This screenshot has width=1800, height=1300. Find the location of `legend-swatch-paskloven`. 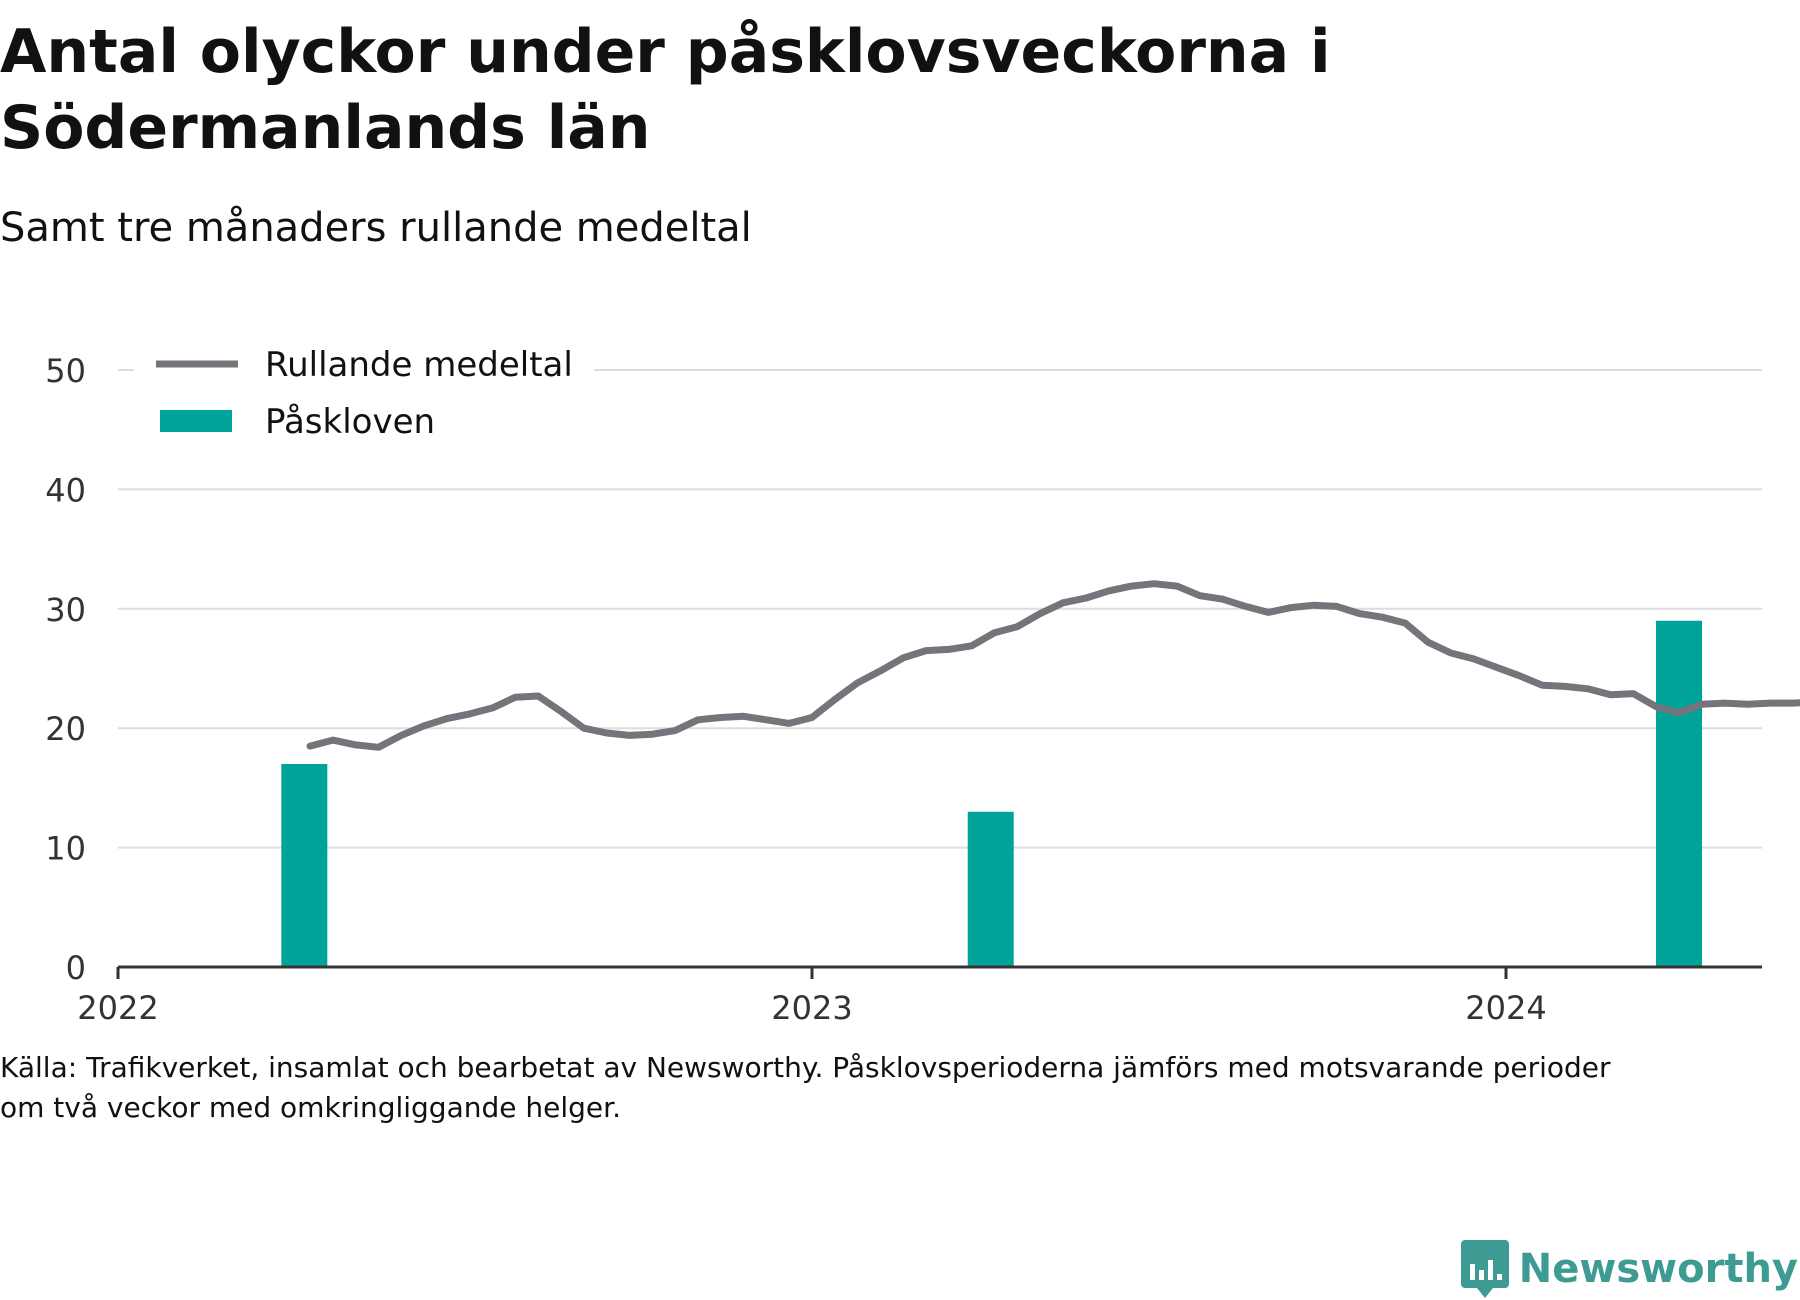

legend-swatch-paskloven is located at coordinates (196, 421).